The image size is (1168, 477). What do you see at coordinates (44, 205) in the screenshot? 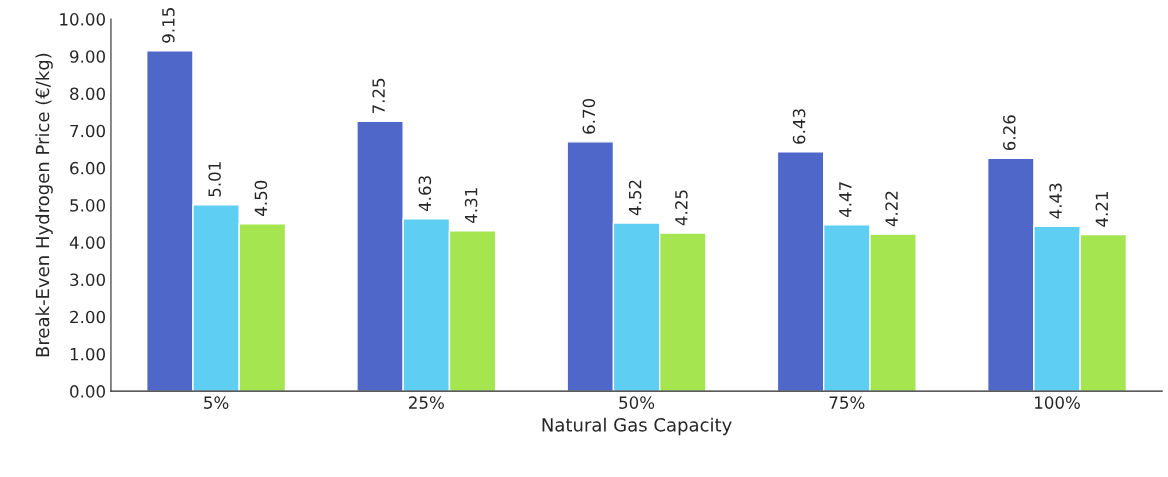
I see `y-axis-title: Break-Even Hydrogen Price (€/kg)` at bounding box center [44, 205].